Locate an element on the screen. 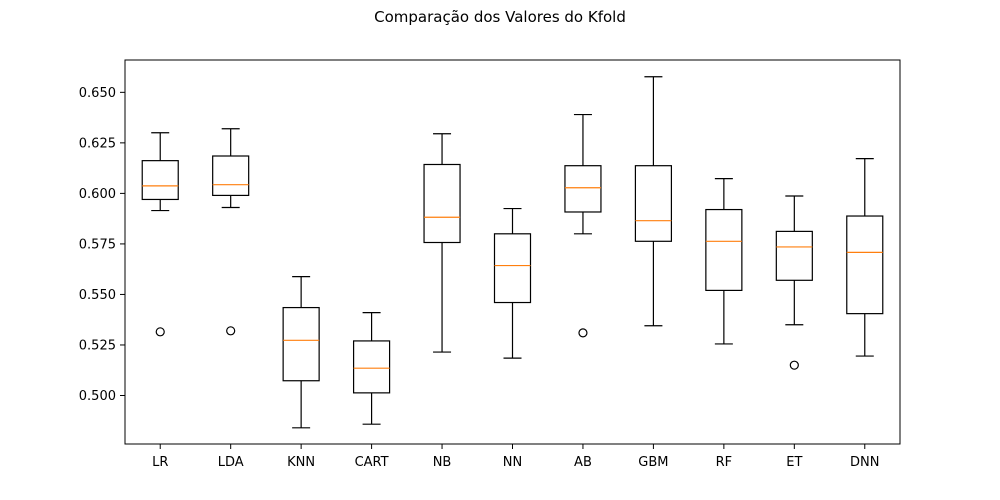 This screenshot has height=500, width=1000. y-tick-label-1: 0.525 is located at coordinates (97, 345).